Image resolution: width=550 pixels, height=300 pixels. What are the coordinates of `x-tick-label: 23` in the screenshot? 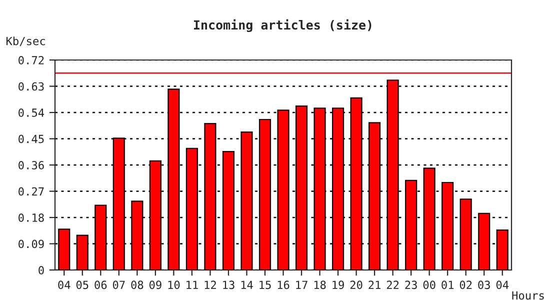 It's located at (411, 285).